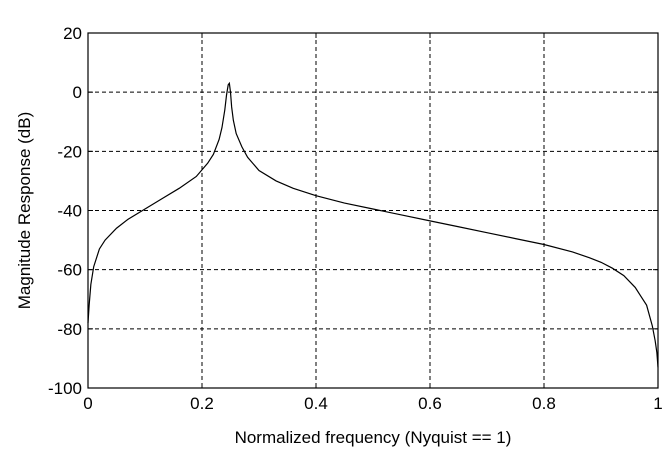  What do you see at coordinates (657, 403) in the screenshot?
I see `x-tick-label: 1` at bounding box center [657, 403].